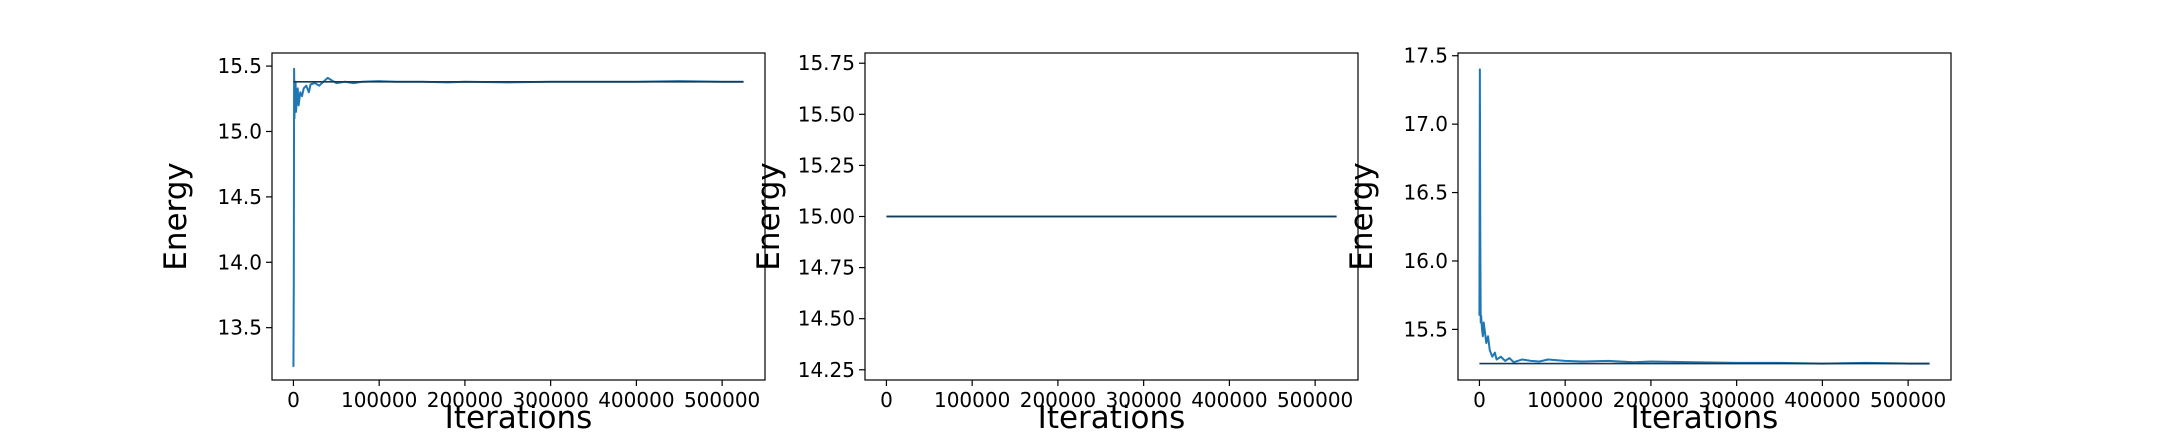 Image resolution: width=2160 pixels, height=432 pixels. What do you see at coordinates (826, 165) in the screenshot?
I see `y-tick-label: 15.25` at bounding box center [826, 165].